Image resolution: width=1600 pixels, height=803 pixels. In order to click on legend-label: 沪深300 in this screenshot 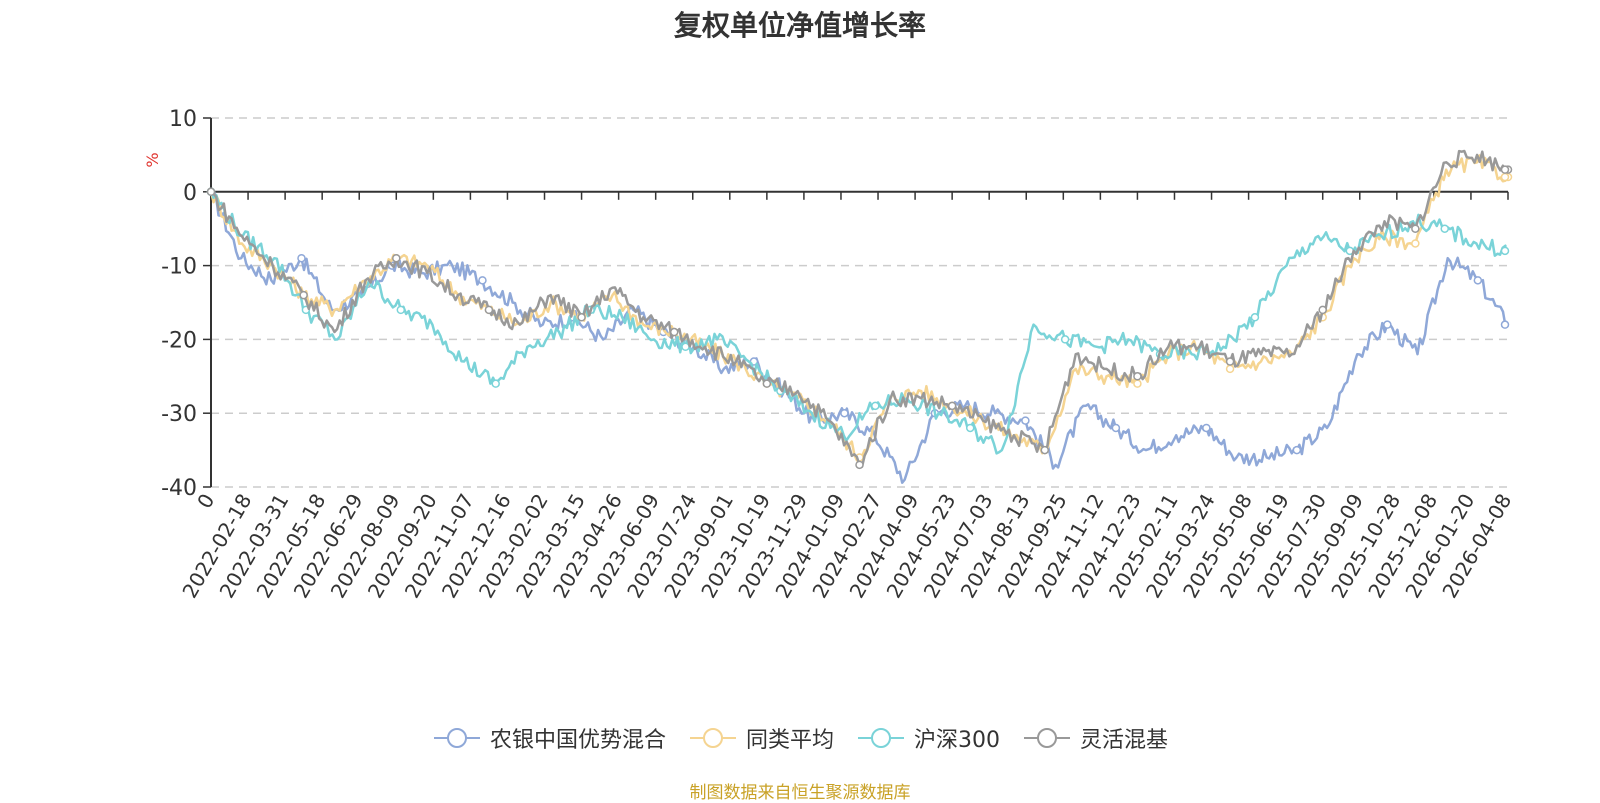, I will do `click(957, 740)`.